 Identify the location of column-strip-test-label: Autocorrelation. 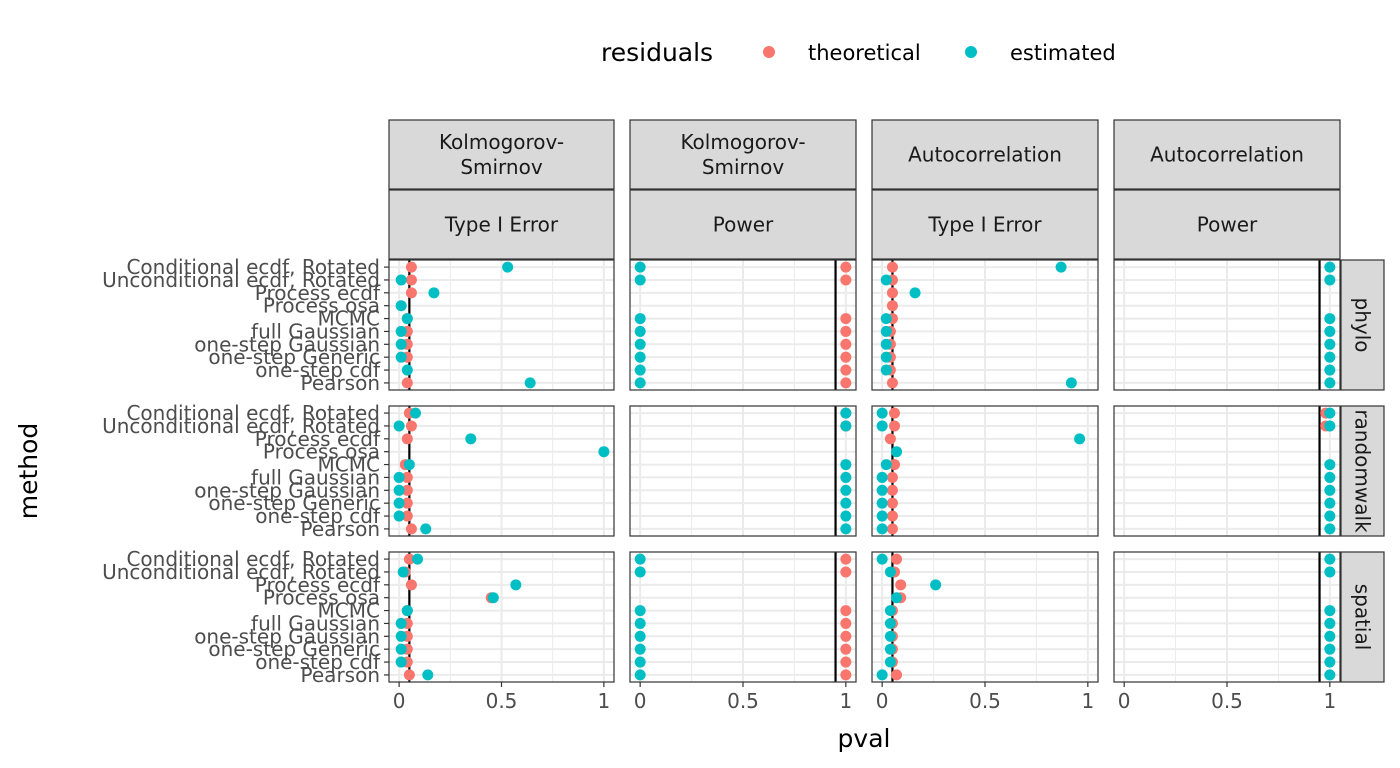
(1227, 155).